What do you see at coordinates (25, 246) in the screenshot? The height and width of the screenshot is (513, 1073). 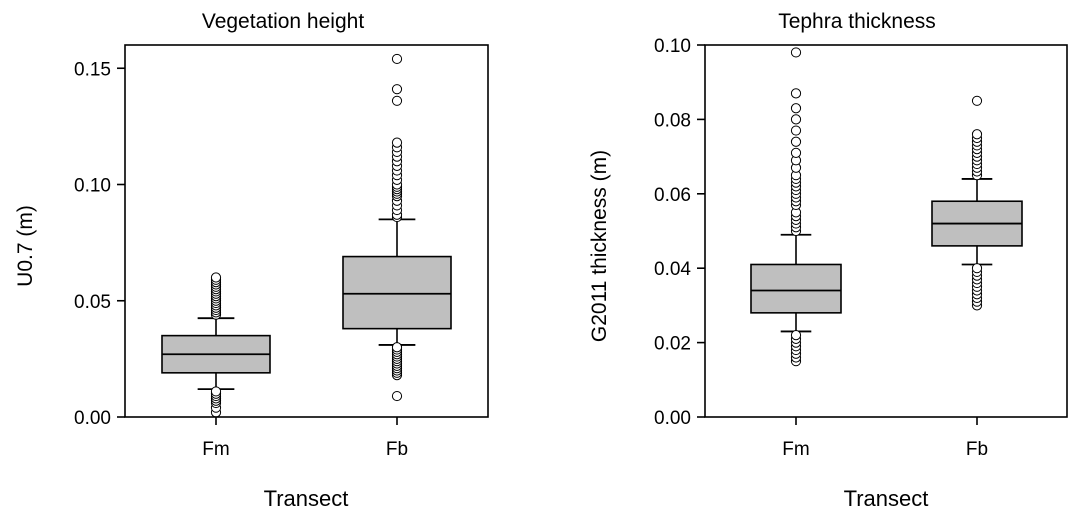 I see `y-axis-label: U0.7 (m)` at bounding box center [25, 246].